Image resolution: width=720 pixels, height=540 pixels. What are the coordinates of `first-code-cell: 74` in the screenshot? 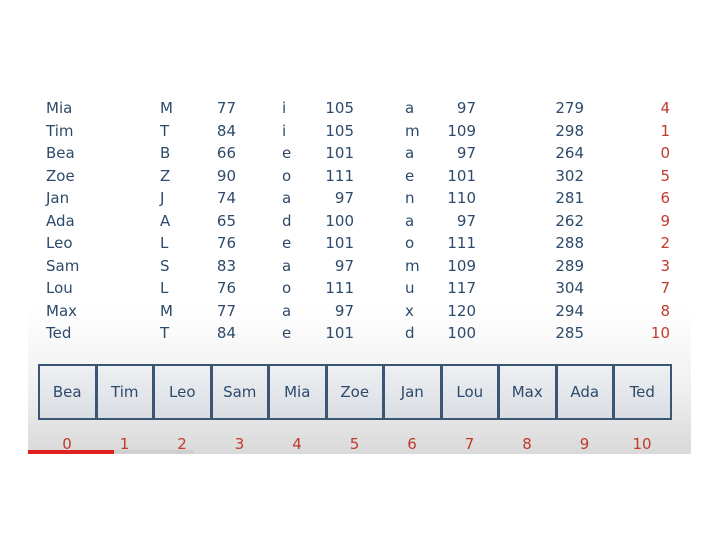 It's located at (226, 198).